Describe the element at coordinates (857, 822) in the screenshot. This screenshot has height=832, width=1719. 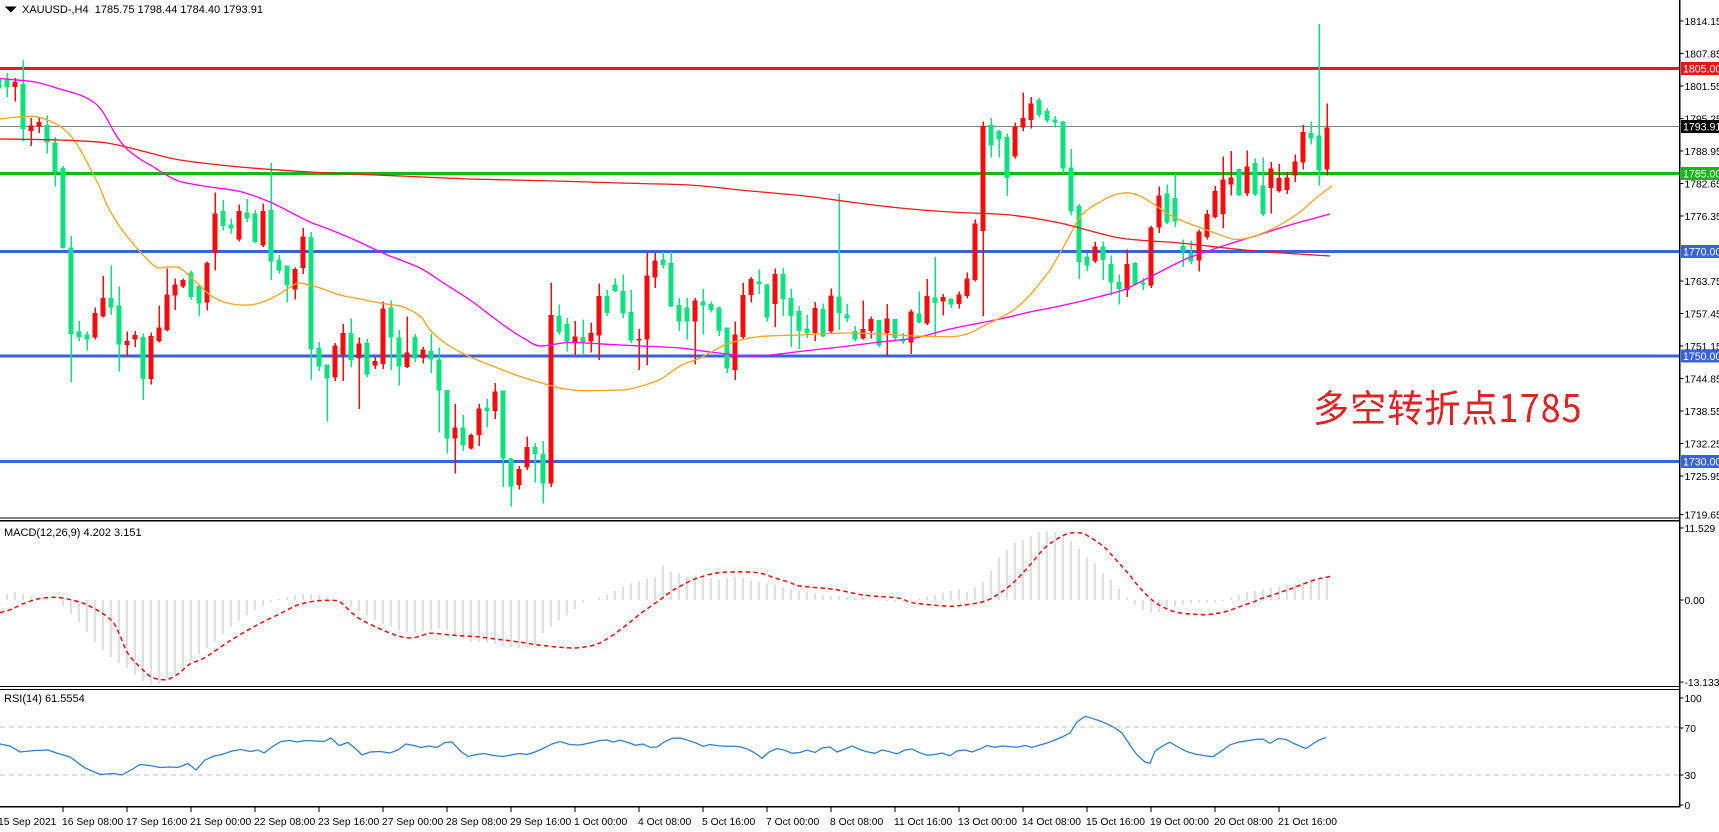
I see `svg-text: 8 Oct 08:00` at that location.